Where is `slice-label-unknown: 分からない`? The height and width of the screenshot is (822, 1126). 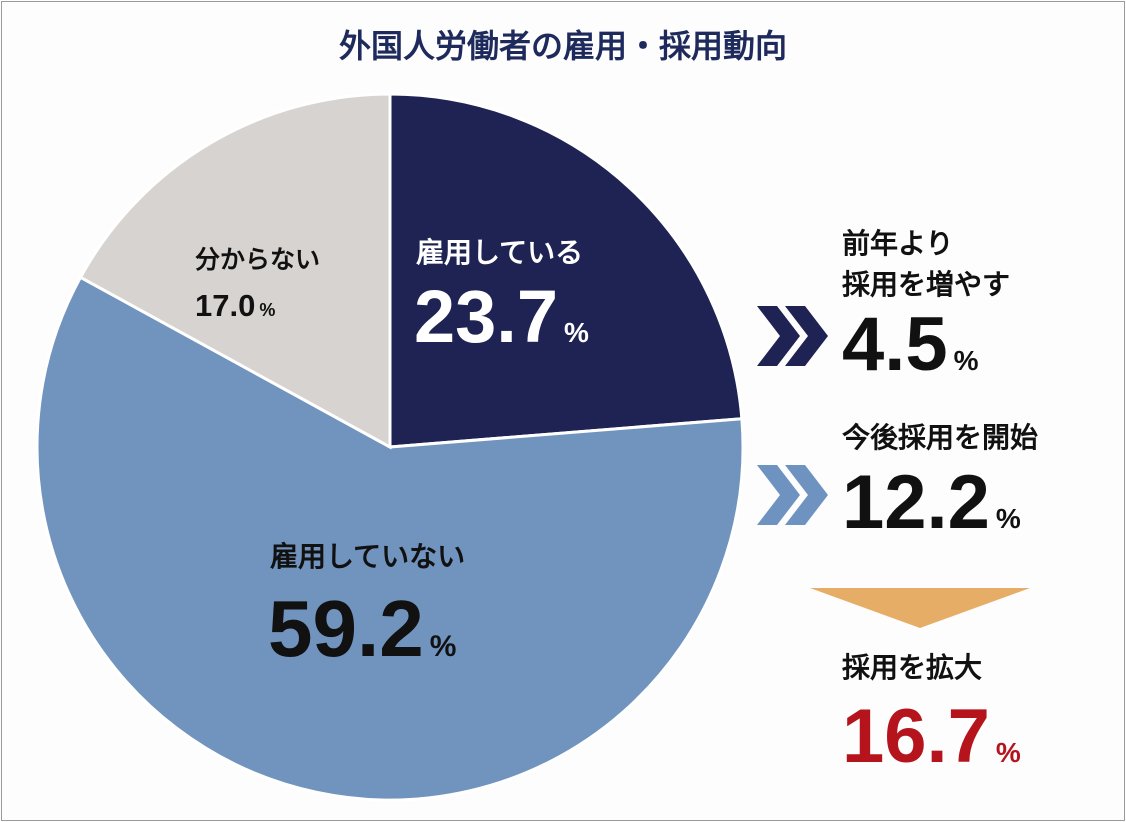
slice-label-unknown: 分からない is located at coordinates (257, 259).